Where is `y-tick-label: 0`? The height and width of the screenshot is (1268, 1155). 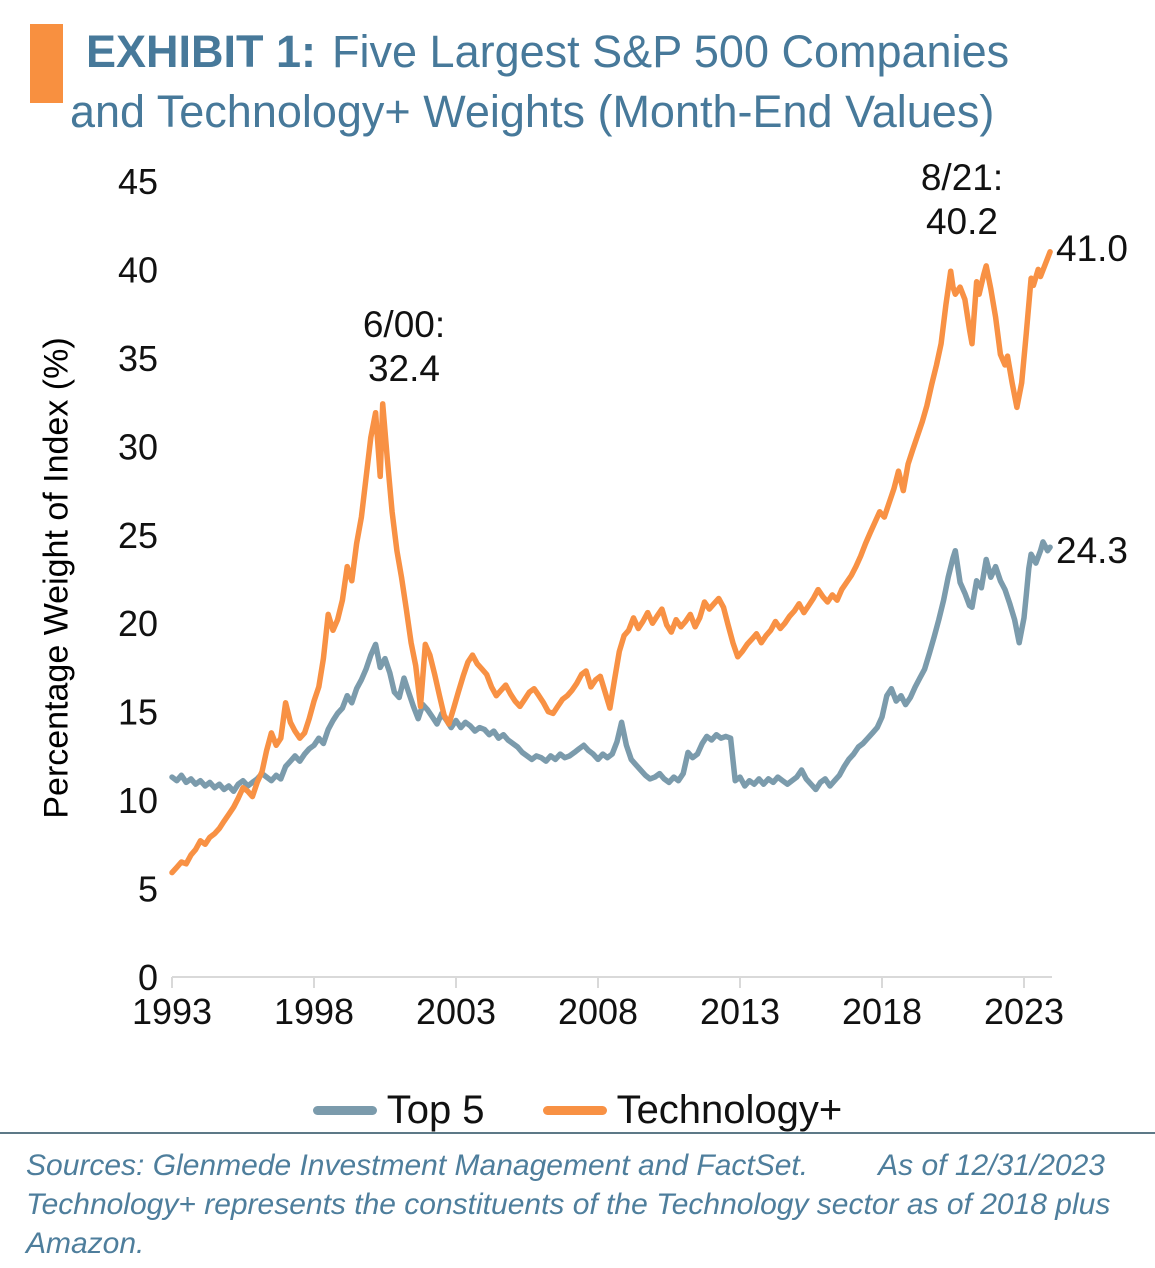
y-tick-label: 0 is located at coordinates (148, 977).